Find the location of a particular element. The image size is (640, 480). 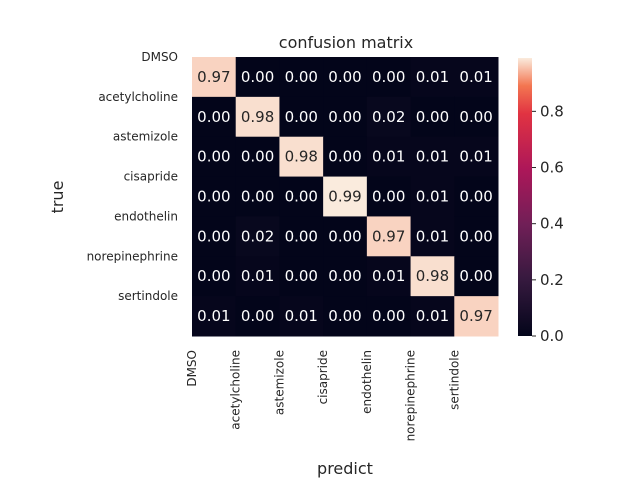

colorbar-gradient is located at coordinates (525, 197).